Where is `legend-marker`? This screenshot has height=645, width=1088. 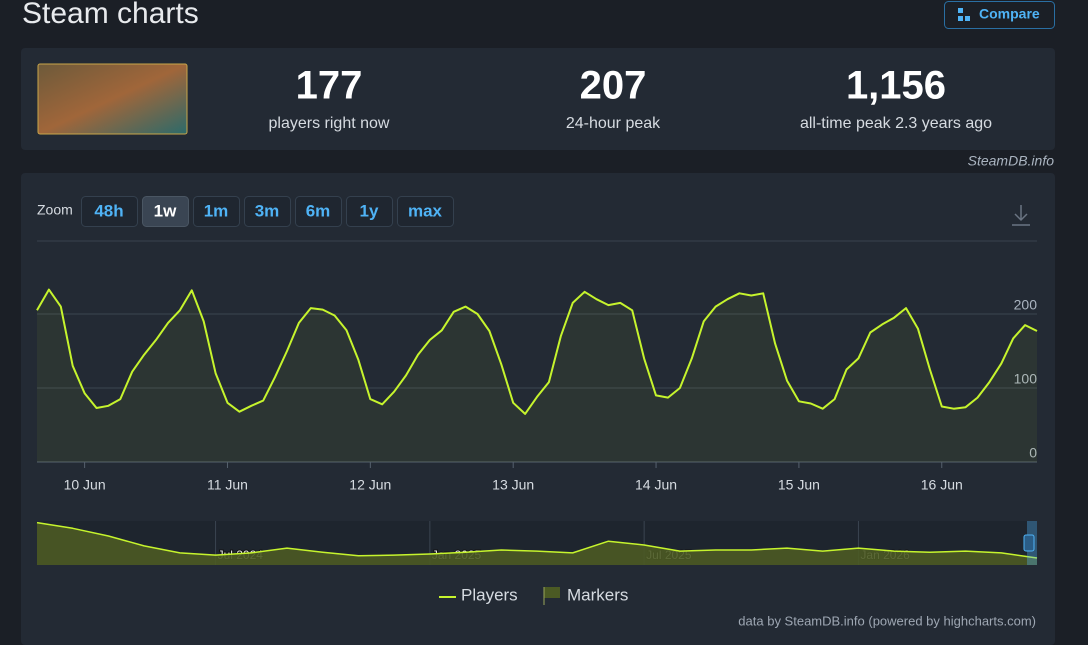 legend-marker is located at coordinates (552, 592).